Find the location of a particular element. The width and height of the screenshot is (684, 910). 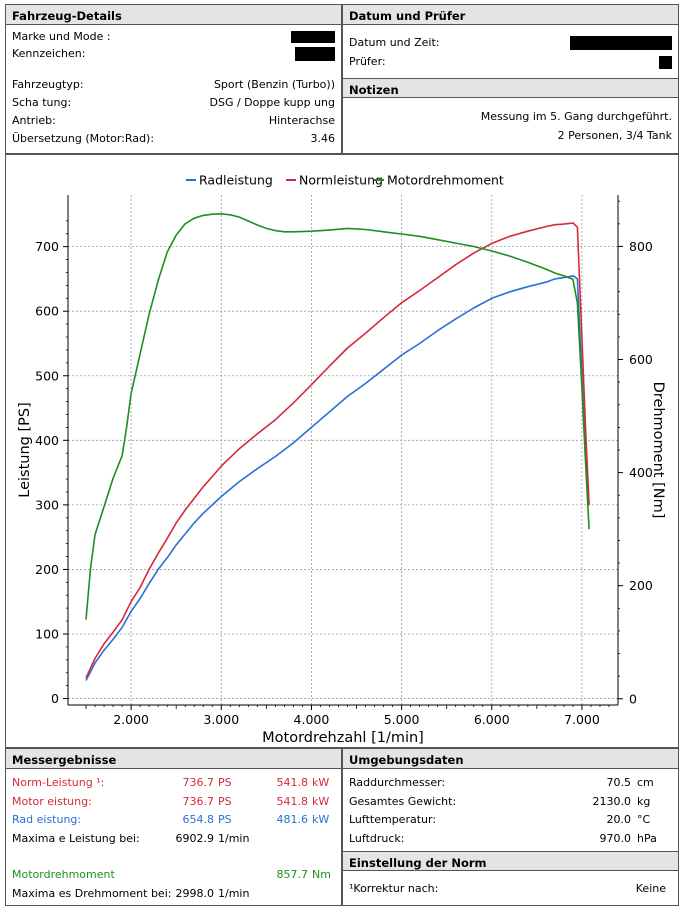

air-temp-unit: °C is located at coordinates (644, 819).